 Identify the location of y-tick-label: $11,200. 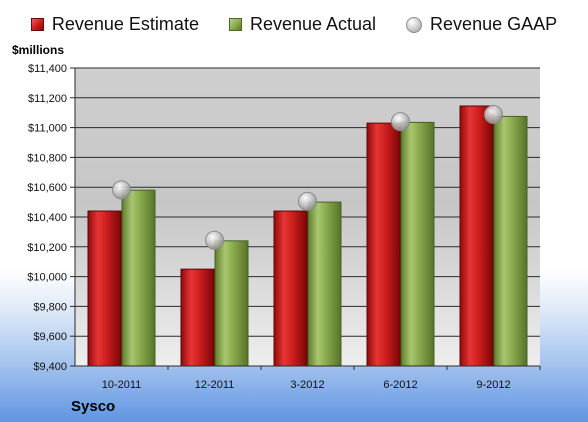
(47, 99).